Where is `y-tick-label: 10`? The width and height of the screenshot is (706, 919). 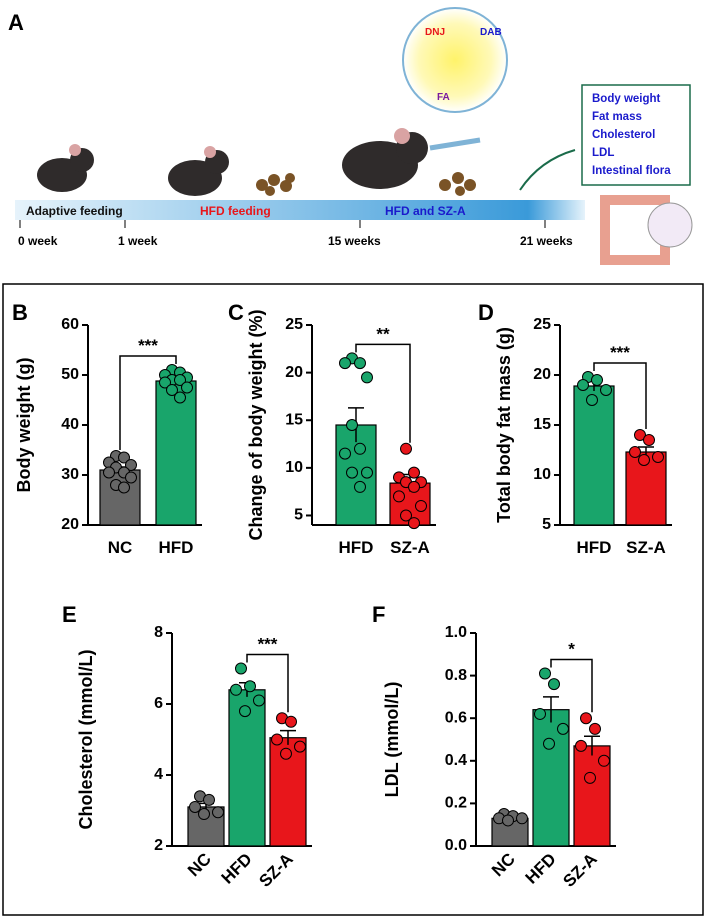 y-tick-label: 10 is located at coordinates (294, 467).